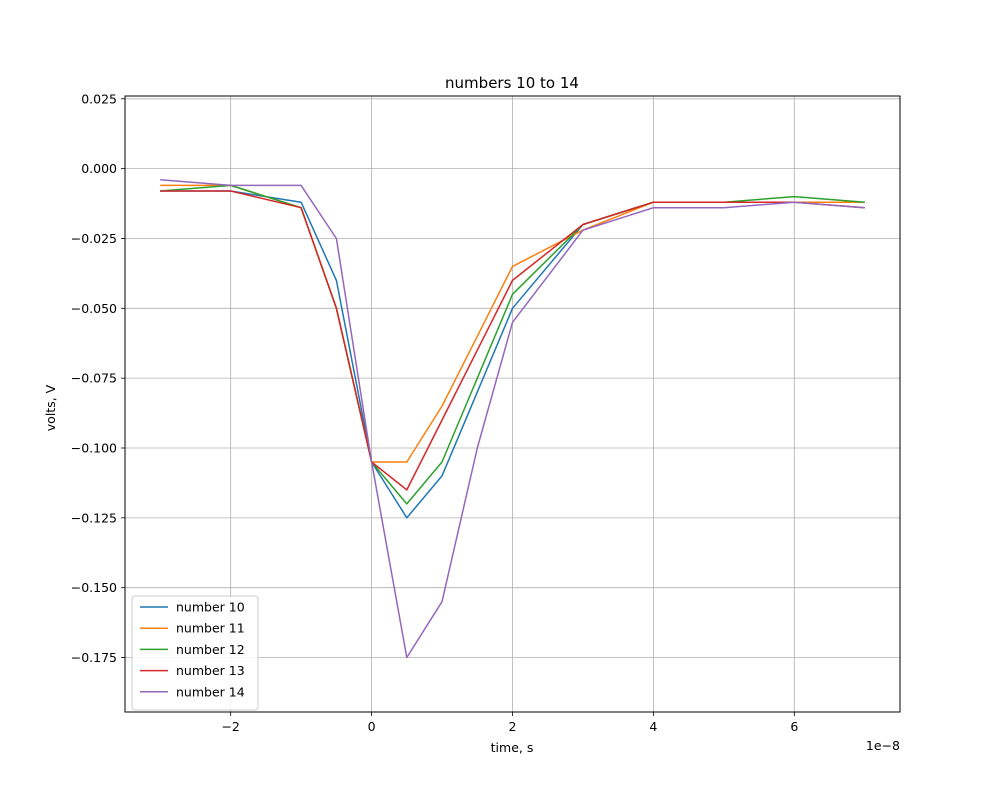  What do you see at coordinates (99, 98) in the screenshot?
I see `y-tick-label: 0.025` at bounding box center [99, 98].